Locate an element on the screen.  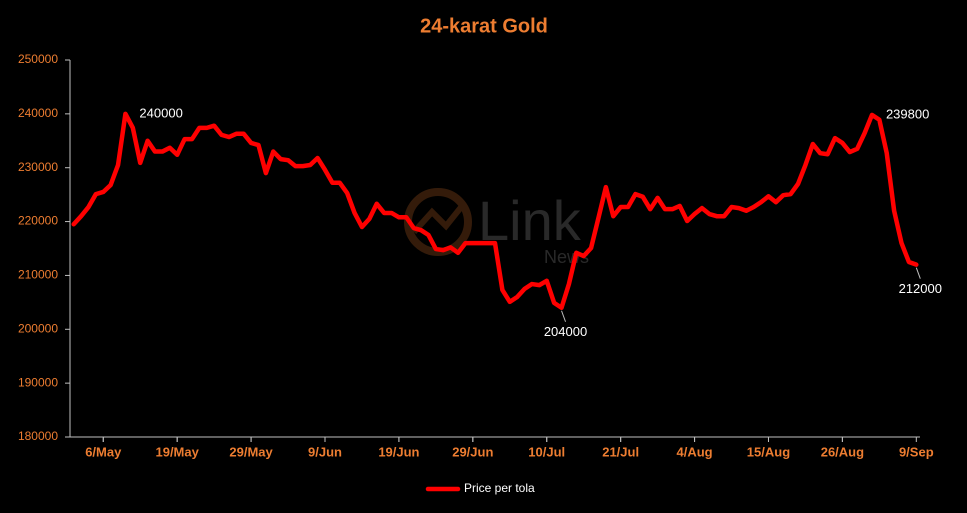
y-tick-label: 180000 is located at coordinates (38, 436).